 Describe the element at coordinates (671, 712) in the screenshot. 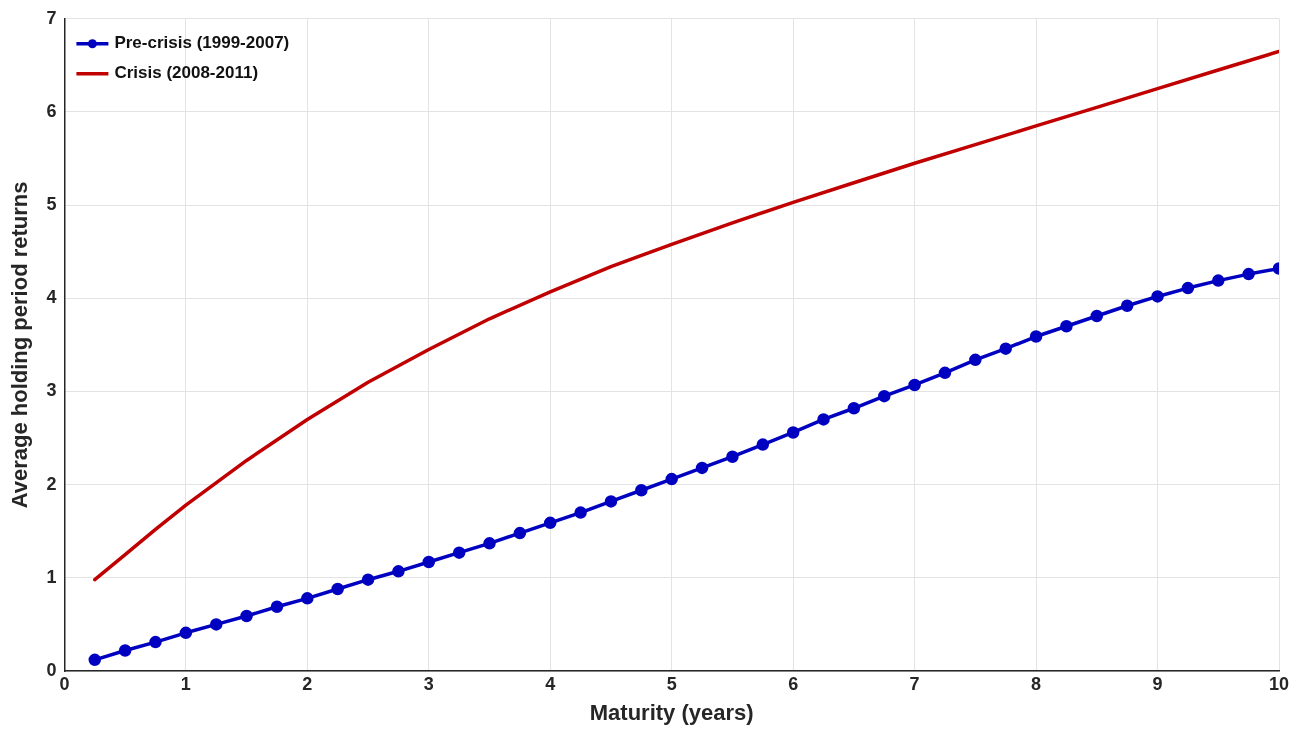

I see `x-axis-title: Maturity (years)` at that location.